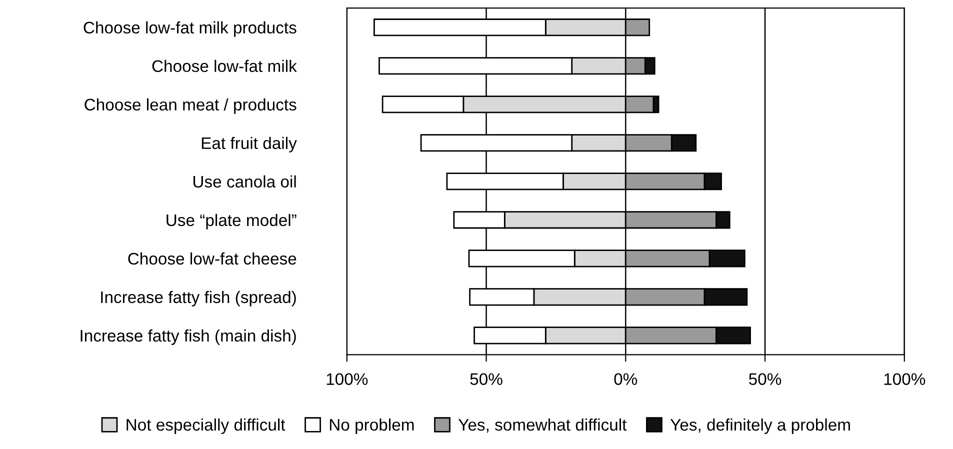 Image resolution: width=953 pixels, height=449 pixels. Describe the element at coordinates (224, 66) in the screenshot. I see `y-tick-label: Choose low-fat milk` at that location.